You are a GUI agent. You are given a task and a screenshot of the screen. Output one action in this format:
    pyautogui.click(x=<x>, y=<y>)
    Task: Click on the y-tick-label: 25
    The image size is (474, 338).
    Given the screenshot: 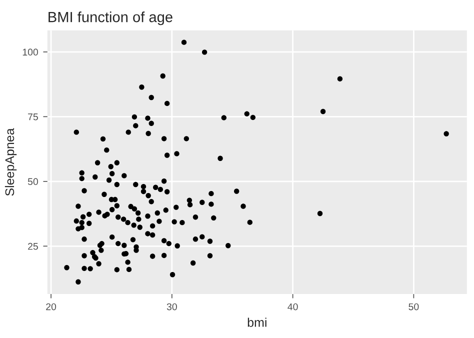 What is the action you would take?
    pyautogui.click(x=33, y=246)
    